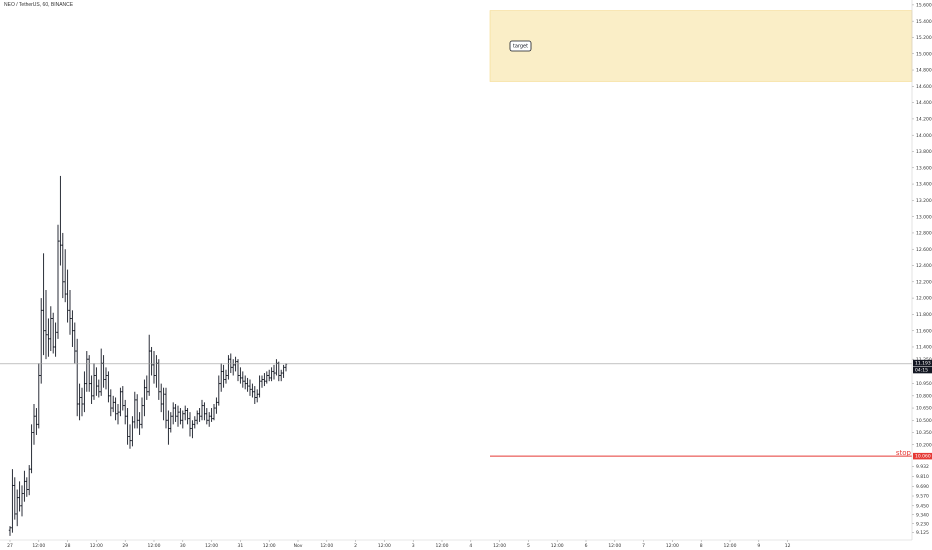 Image resolution: width=932 pixels, height=550 pixels. What do you see at coordinates (413, 546) in the screenshot?
I see `x-tick-label: 3` at bounding box center [413, 546].